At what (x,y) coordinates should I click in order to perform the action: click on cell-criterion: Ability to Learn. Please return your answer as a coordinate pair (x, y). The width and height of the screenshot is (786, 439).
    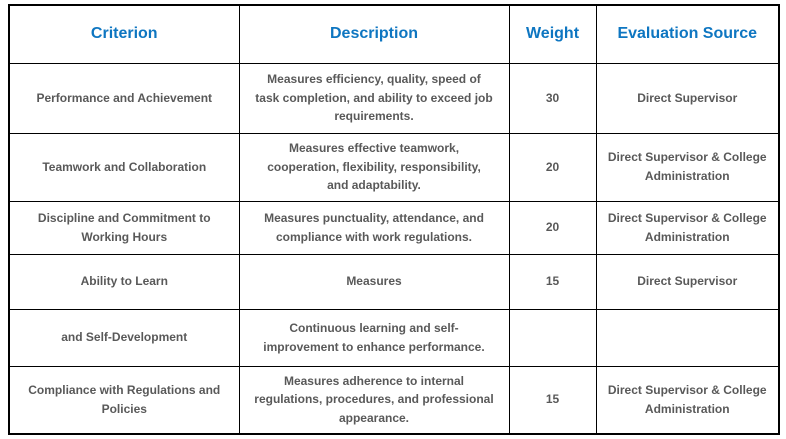
    Looking at the image, I should click on (124, 281).